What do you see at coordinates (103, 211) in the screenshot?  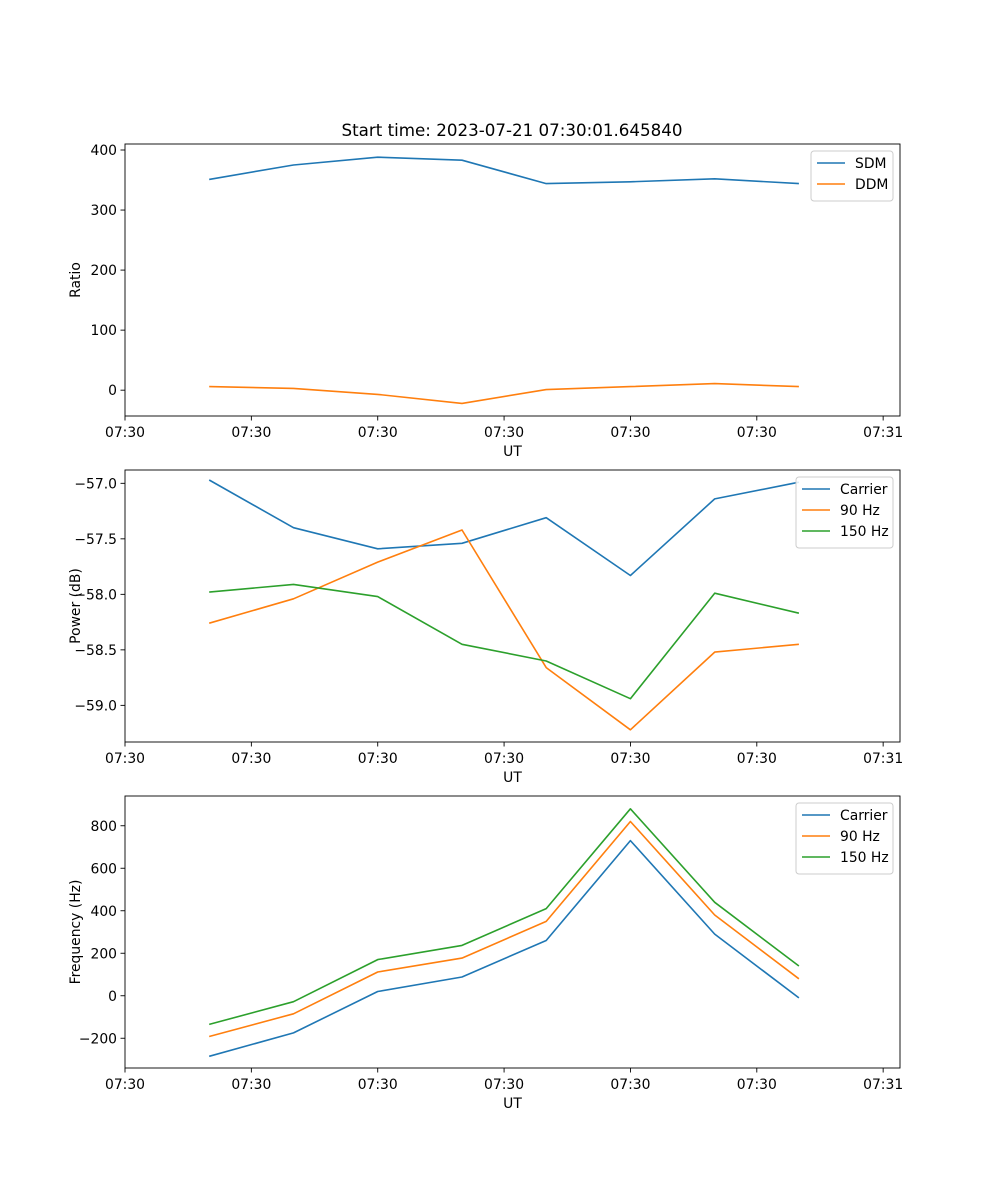 I see `y-tick-label: 300` at bounding box center [103, 211].